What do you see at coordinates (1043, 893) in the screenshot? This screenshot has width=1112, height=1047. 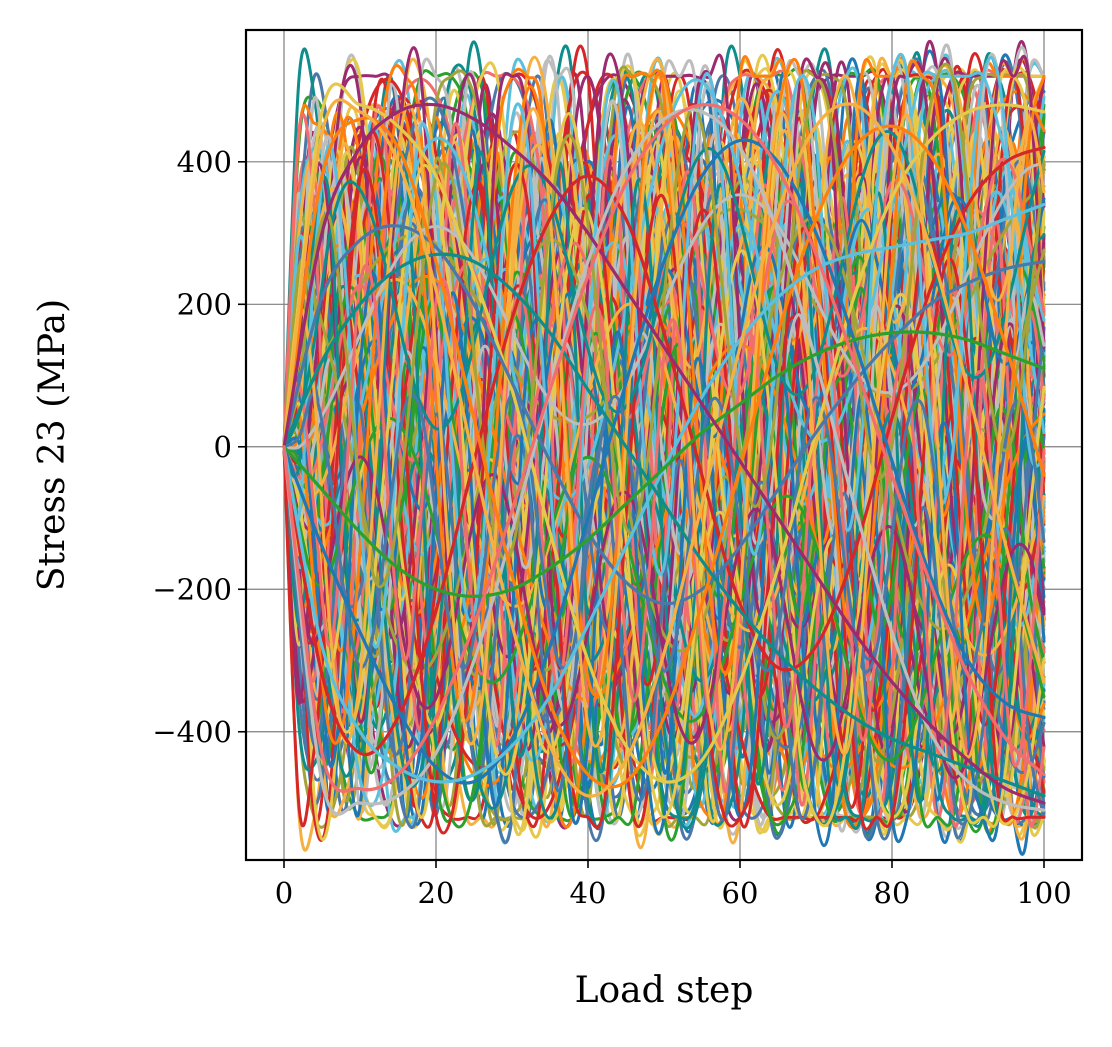 I see `x-tick-label: 100` at bounding box center [1043, 893].